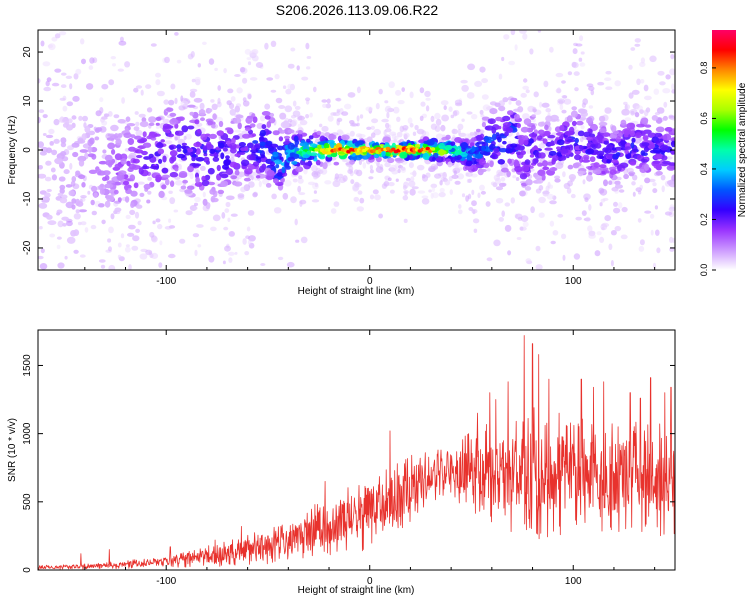 The image size is (750, 605). What do you see at coordinates (166, 581) in the screenshot?
I see `snr-x-tick-label: -100` at bounding box center [166, 581].